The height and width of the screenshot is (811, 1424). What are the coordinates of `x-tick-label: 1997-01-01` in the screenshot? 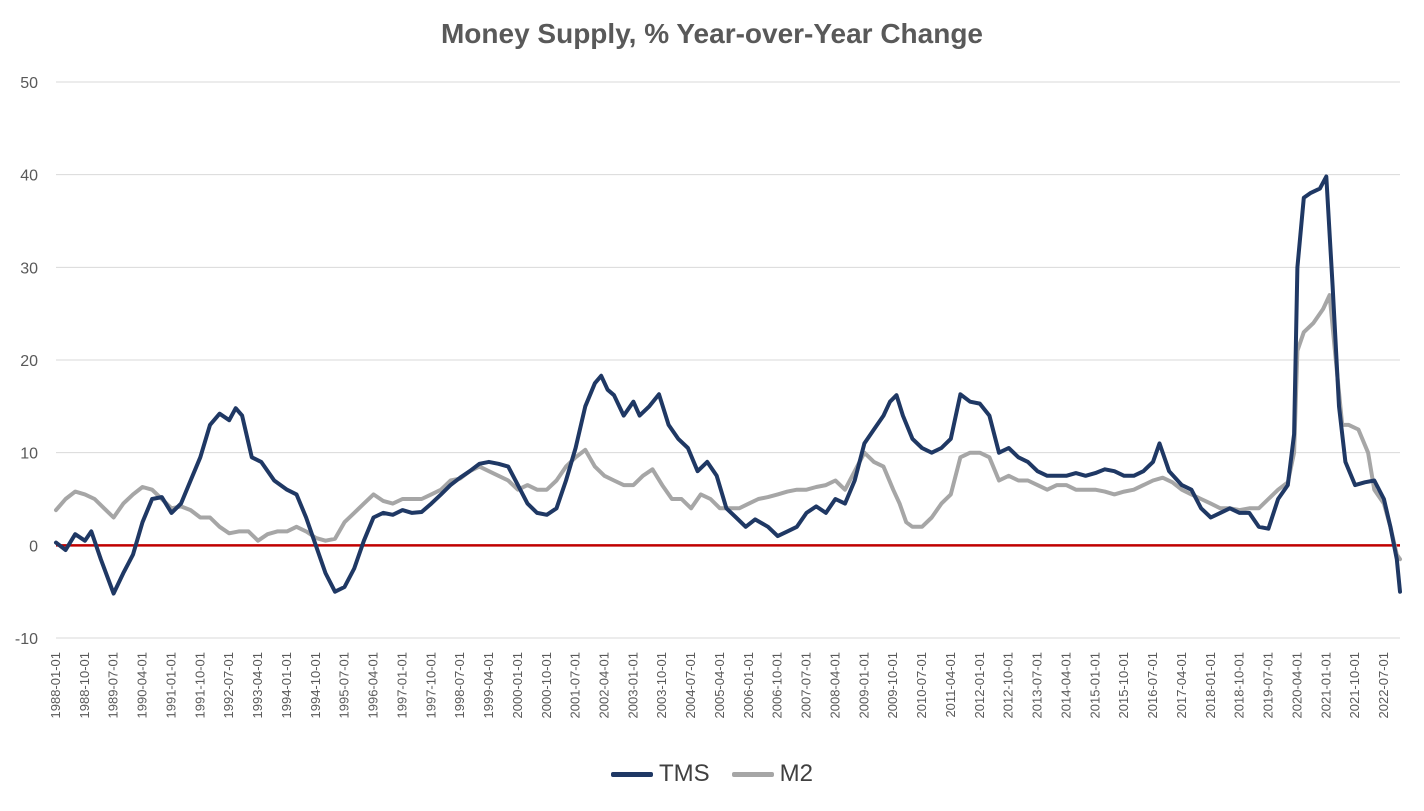 It's located at (402, 685).